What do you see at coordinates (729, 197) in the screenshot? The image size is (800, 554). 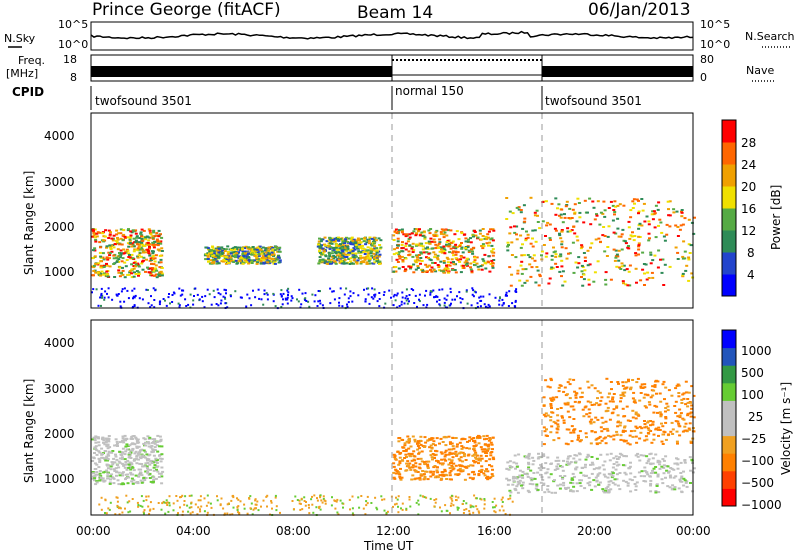 I see `power-colorbar-swatch` at bounding box center [729, 197].